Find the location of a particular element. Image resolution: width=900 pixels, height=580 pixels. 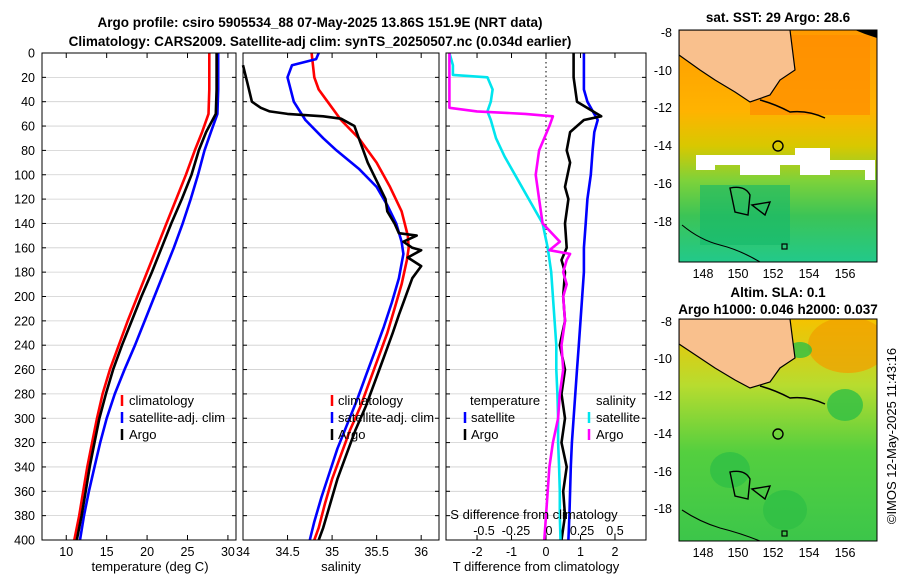

sst-map-lat-ticks: -8 -10 -12 -14 -16 -18 is located at coordinates (663, 127).